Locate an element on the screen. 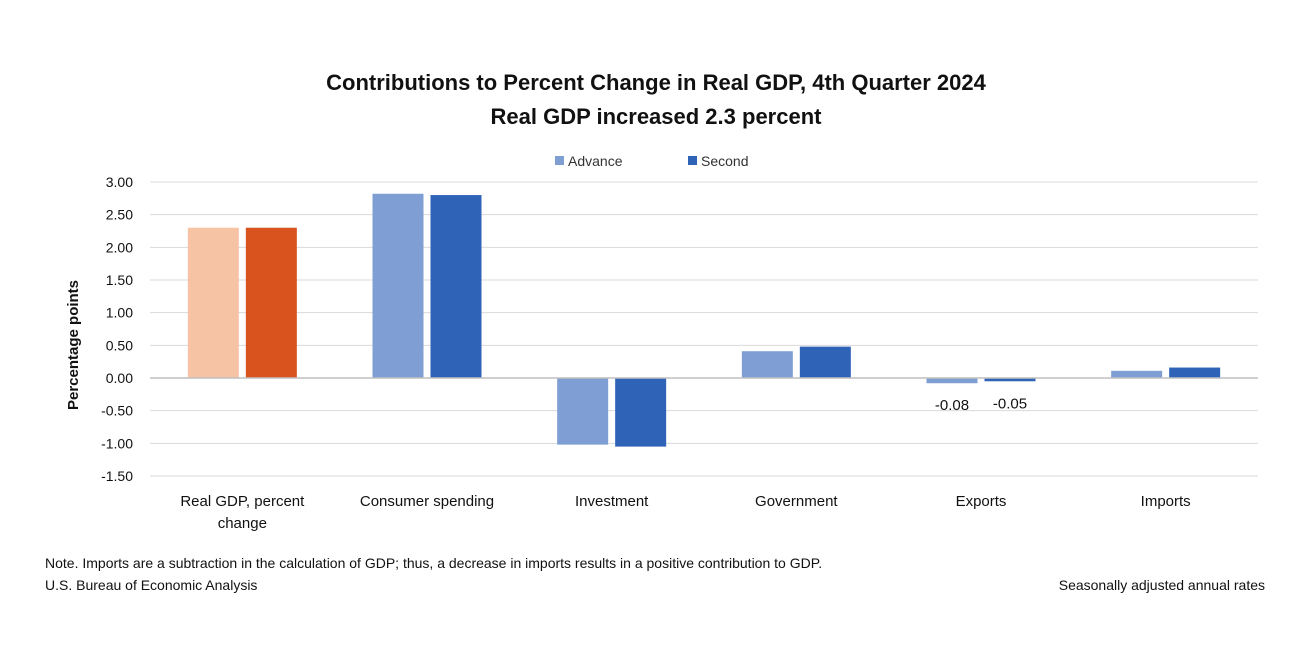 This screenshot has width=1312, height=650. x-tick-label: Government is located at coordinates (796, 501).